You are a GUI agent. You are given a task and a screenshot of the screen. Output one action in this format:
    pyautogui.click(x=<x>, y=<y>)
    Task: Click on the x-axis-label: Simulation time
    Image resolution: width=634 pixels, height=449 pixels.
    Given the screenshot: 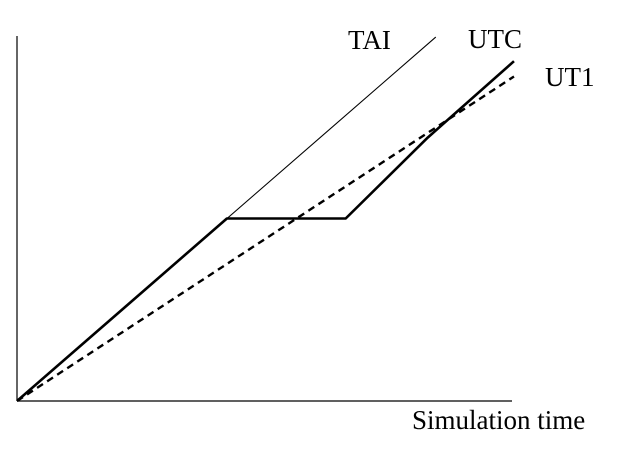 What is the action you would take?
    pyautogui.click(x=498, y=420)
    